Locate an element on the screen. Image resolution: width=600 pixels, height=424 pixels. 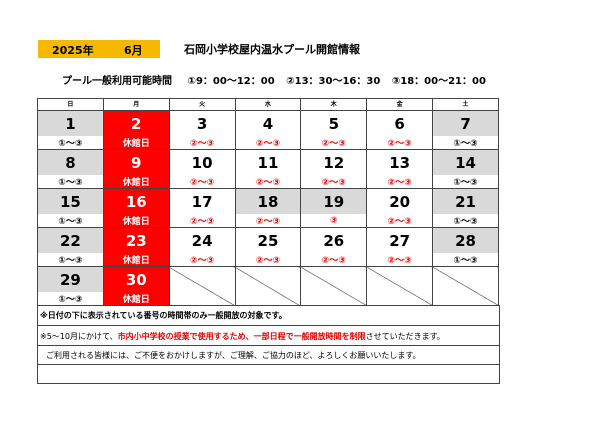
year-label: 2025年 is located at coordinates (73, 50).